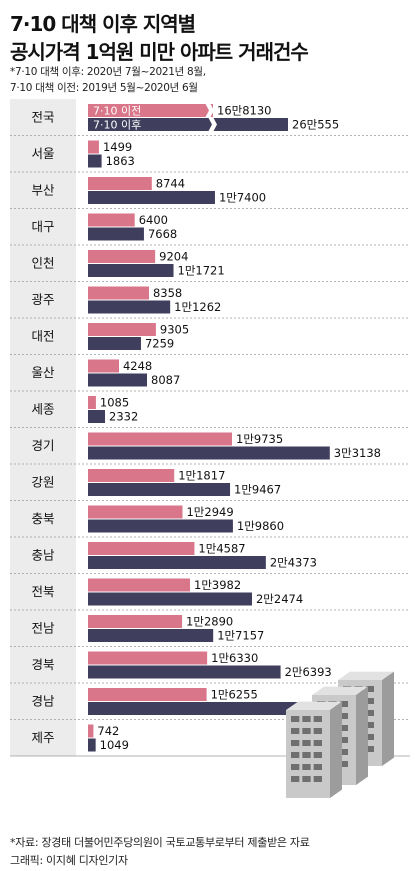  What do you see at coordinates (209, 512) in the screenshot?
I see `value-label-before: 1만2949` at bounding box center [209, 512].